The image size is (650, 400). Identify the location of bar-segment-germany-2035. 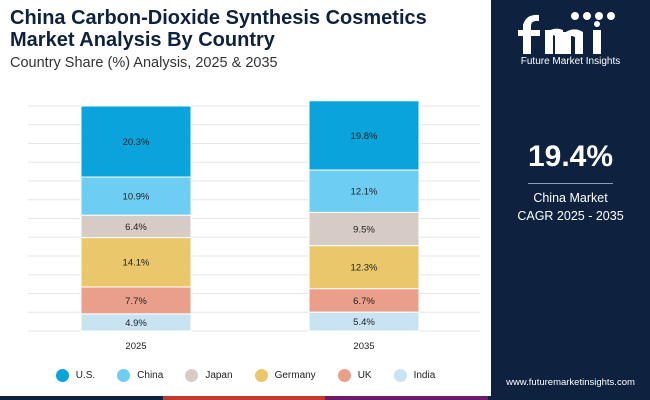
(364, 267).